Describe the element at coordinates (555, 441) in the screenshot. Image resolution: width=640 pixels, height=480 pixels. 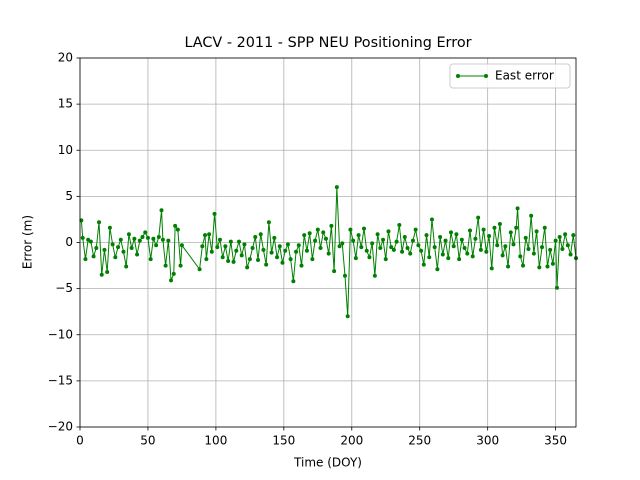
I see `x-tick-label: 350` at that location.